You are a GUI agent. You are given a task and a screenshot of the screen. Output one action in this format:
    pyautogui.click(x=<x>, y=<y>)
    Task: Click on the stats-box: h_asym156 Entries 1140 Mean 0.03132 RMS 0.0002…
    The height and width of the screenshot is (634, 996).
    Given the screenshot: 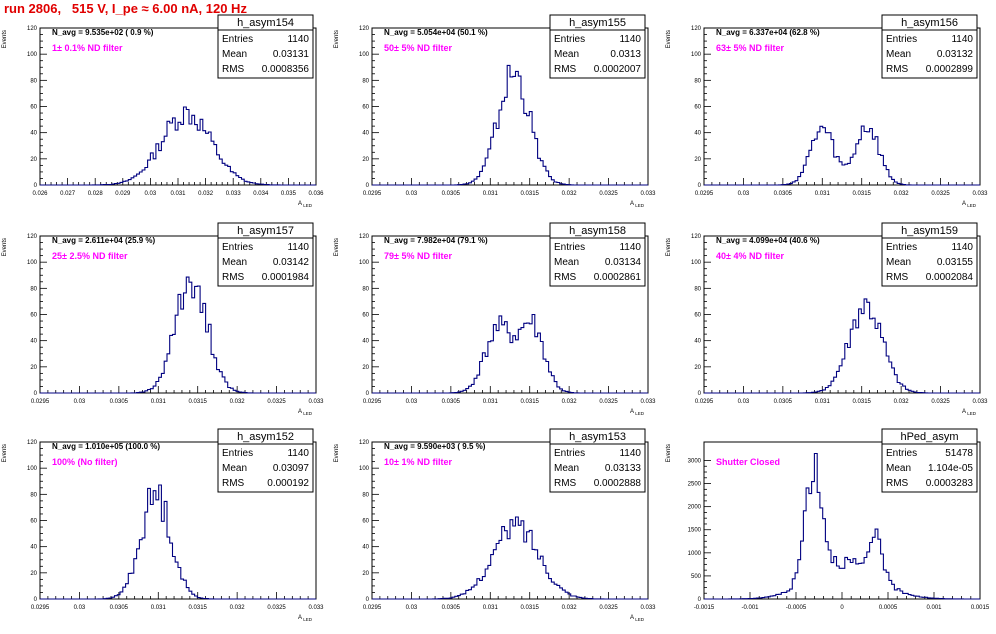 What is the action you would take?
    pyautogui.click(x=929, y=46)
    